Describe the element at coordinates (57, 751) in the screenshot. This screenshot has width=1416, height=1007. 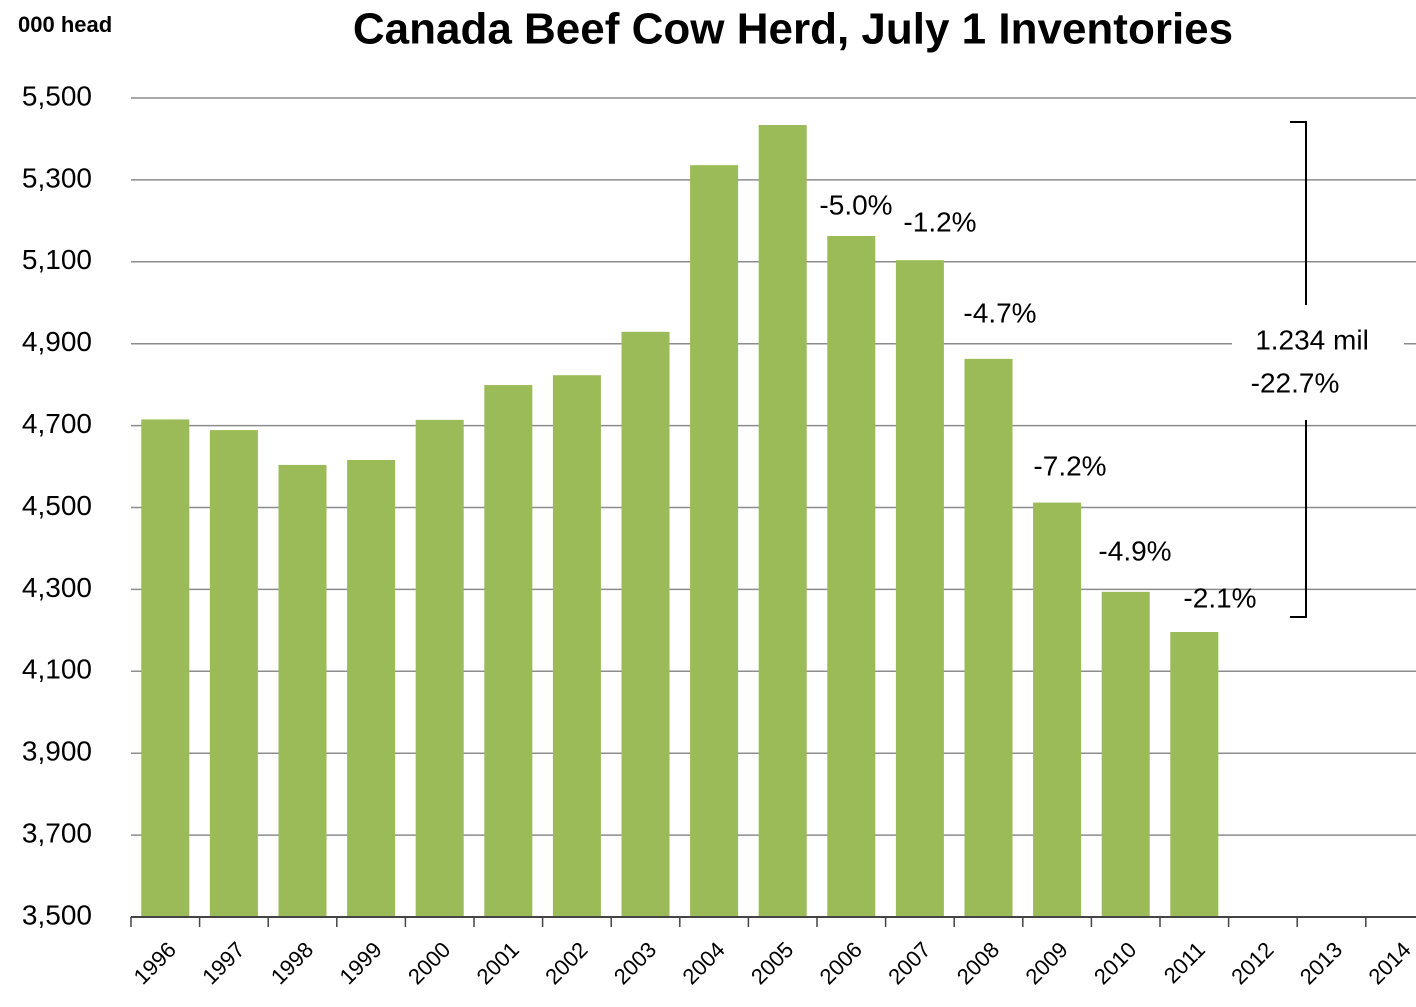
I see `y-tick-label: 3,900` at that location.